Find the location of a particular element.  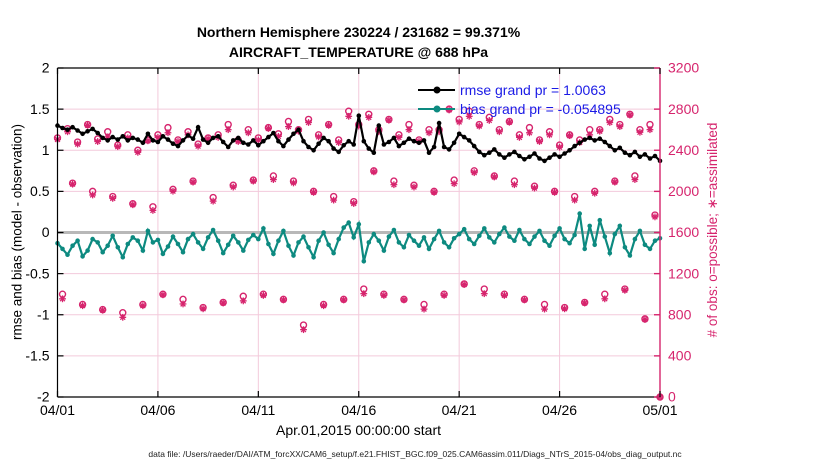

svg-text: 04/01 is located at coordinates (57, 410).